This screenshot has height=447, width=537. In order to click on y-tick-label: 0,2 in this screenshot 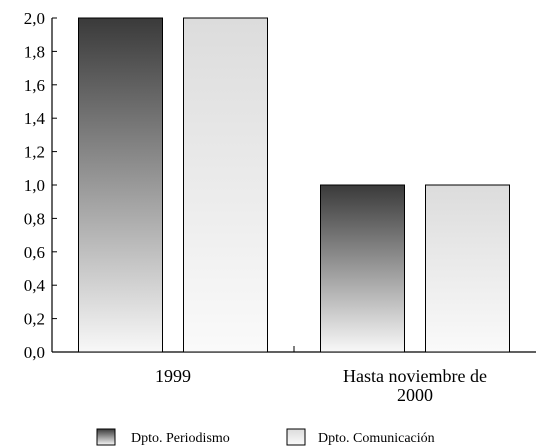, I will do `click(34, 319)`.